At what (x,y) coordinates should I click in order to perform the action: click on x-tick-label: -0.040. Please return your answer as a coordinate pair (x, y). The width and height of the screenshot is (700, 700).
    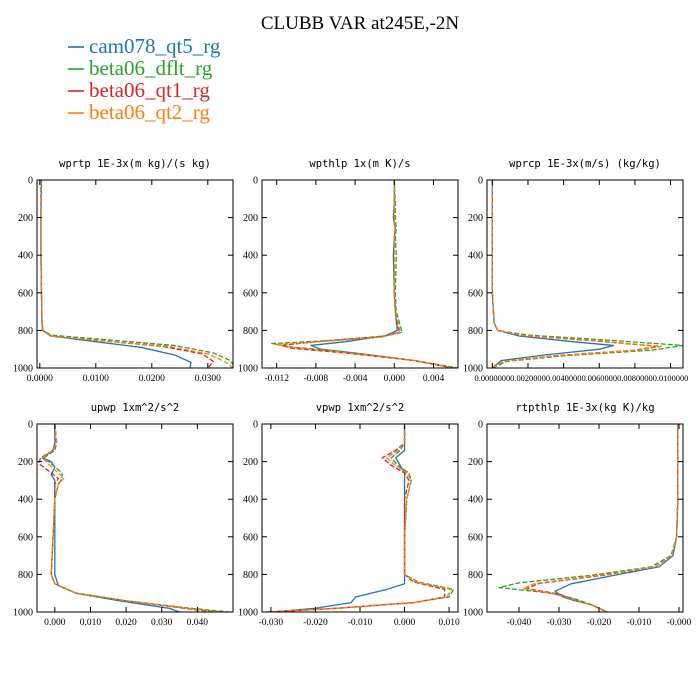
    Looking at the image, I should click on (519, 623).